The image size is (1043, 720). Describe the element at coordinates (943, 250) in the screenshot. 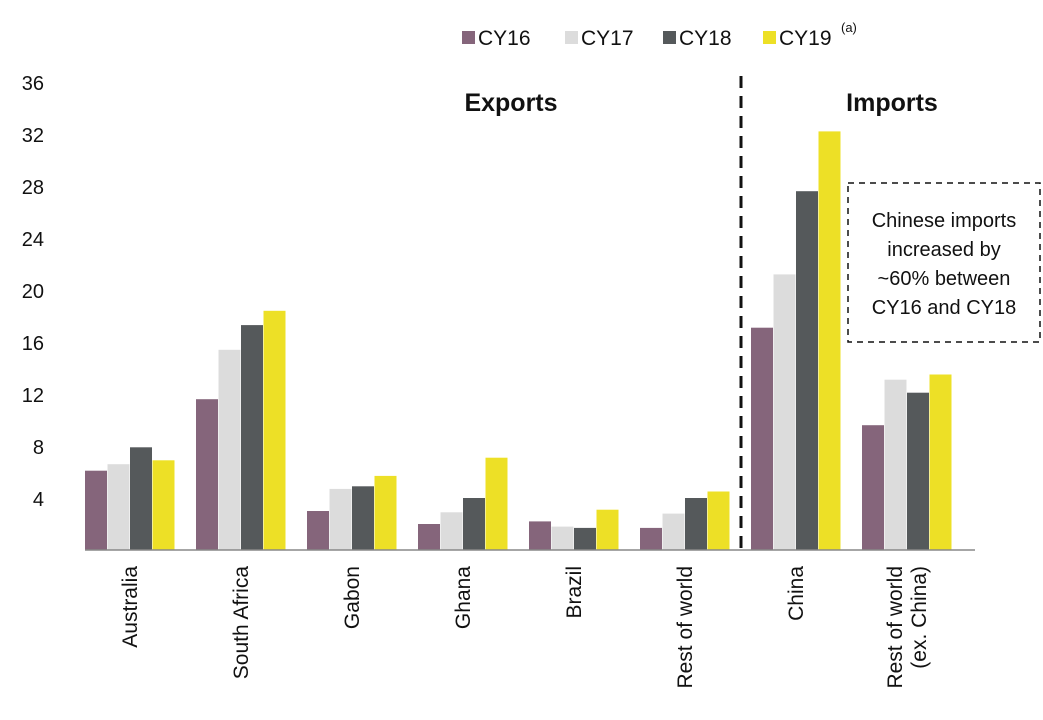

I see `annotation-line-2: increased by` at that location.